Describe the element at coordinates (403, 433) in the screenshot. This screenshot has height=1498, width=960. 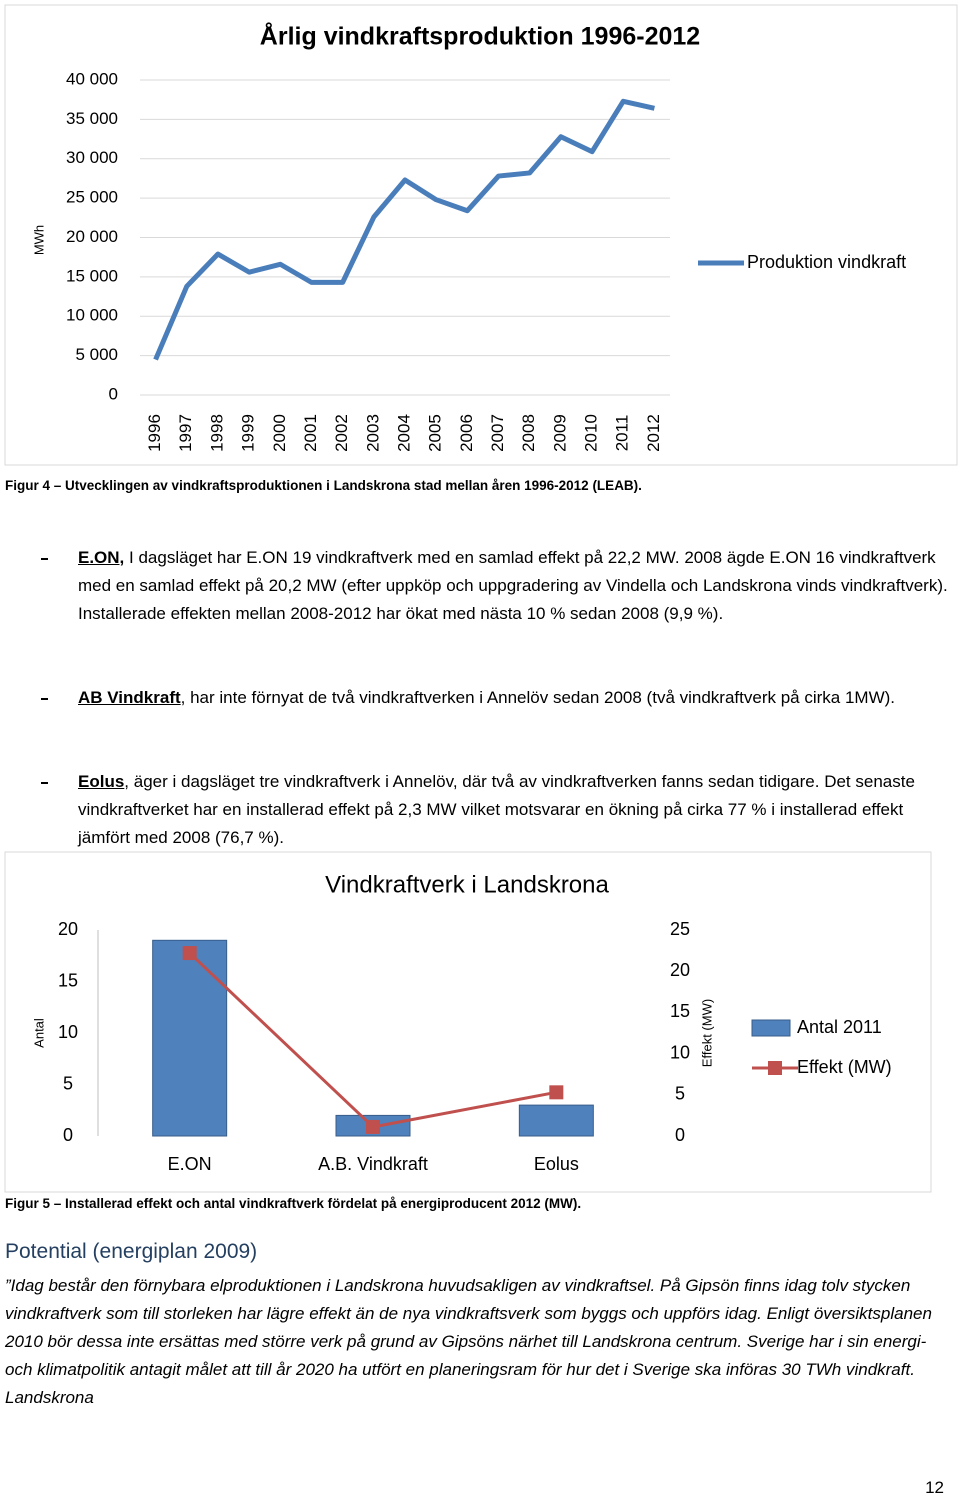
I see `x-tick-label: 2004` at that location.